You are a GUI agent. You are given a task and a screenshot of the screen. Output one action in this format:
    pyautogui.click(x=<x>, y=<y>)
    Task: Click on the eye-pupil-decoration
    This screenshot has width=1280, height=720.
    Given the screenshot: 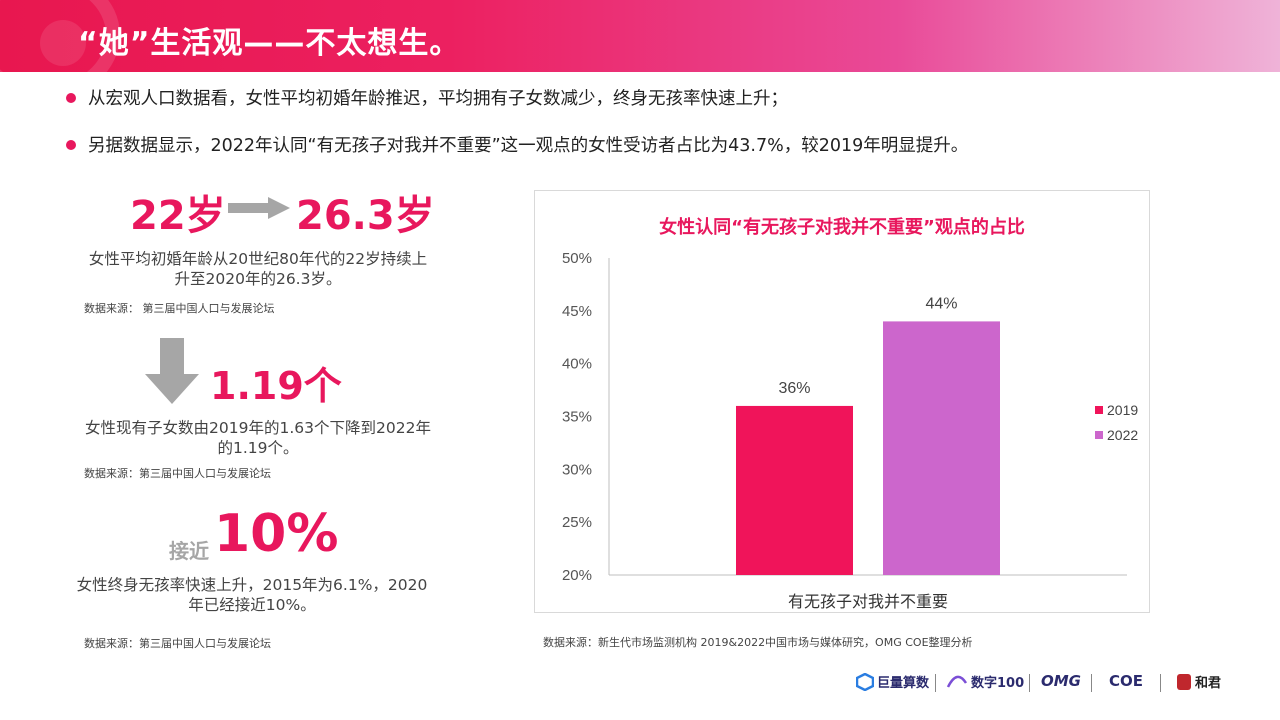 What is the action you would take?
    pyautogui.click(x=63, y=43)
    